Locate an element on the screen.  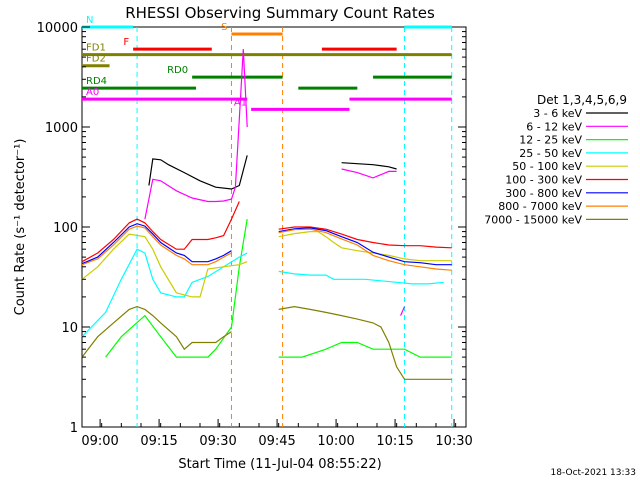
legend-label-8: 7000 - 15000 keV is located at coordinates (533, 219).